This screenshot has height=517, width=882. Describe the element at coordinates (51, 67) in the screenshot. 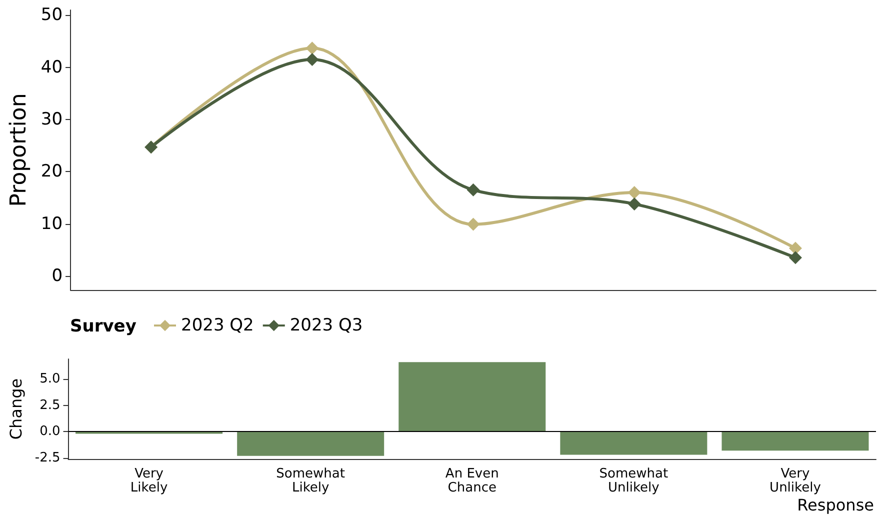

I see `y-tick-label: 40` at that location.